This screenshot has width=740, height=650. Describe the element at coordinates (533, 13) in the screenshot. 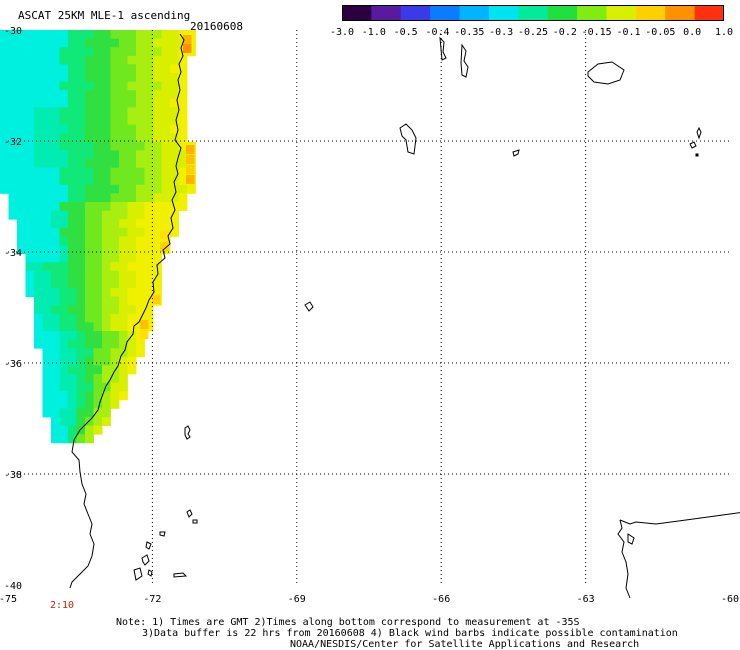

I see `colorbar-segment` at that location.